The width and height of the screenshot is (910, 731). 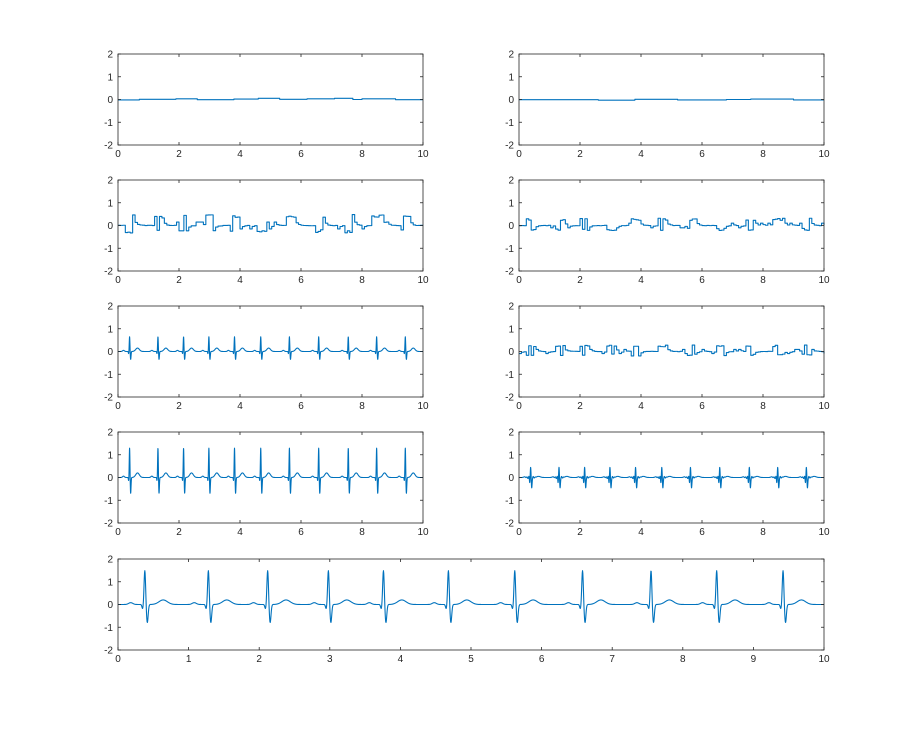 What do you see at coordinates (471, 659) in the screenshot?
I see `x-tick-label: 5` at bounding box center [471, 659].